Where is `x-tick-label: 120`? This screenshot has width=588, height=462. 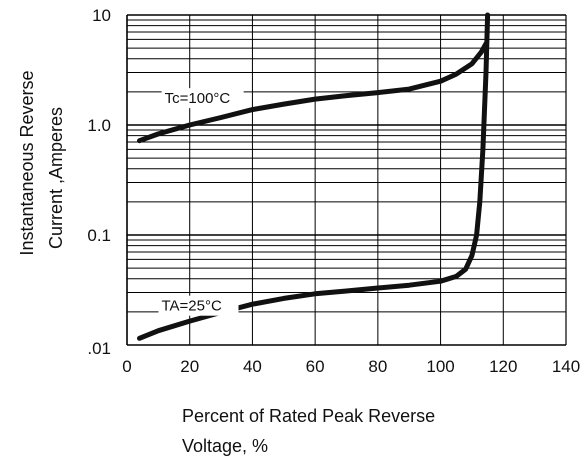 x-tick-label: 120 is located at coordinates (503, 366).